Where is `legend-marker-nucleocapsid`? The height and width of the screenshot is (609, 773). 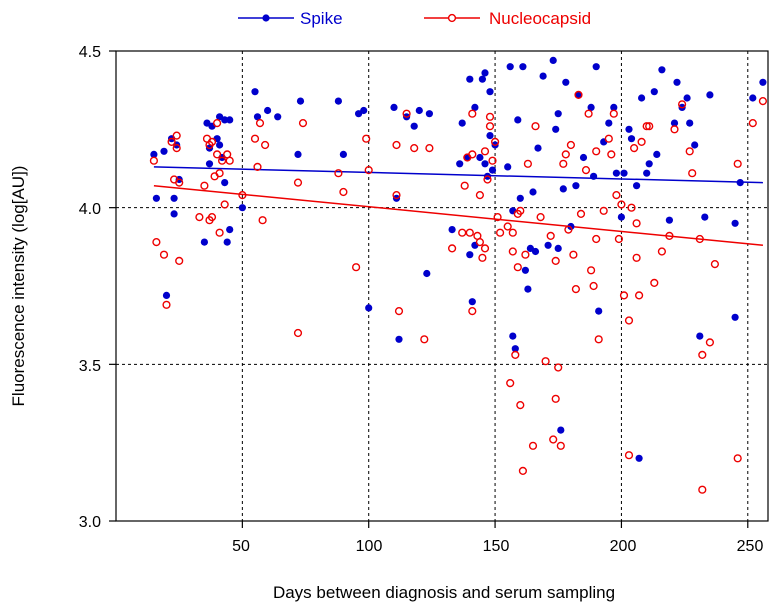
legend-marker-nucleocapsid is located at coordinates (452, 18).